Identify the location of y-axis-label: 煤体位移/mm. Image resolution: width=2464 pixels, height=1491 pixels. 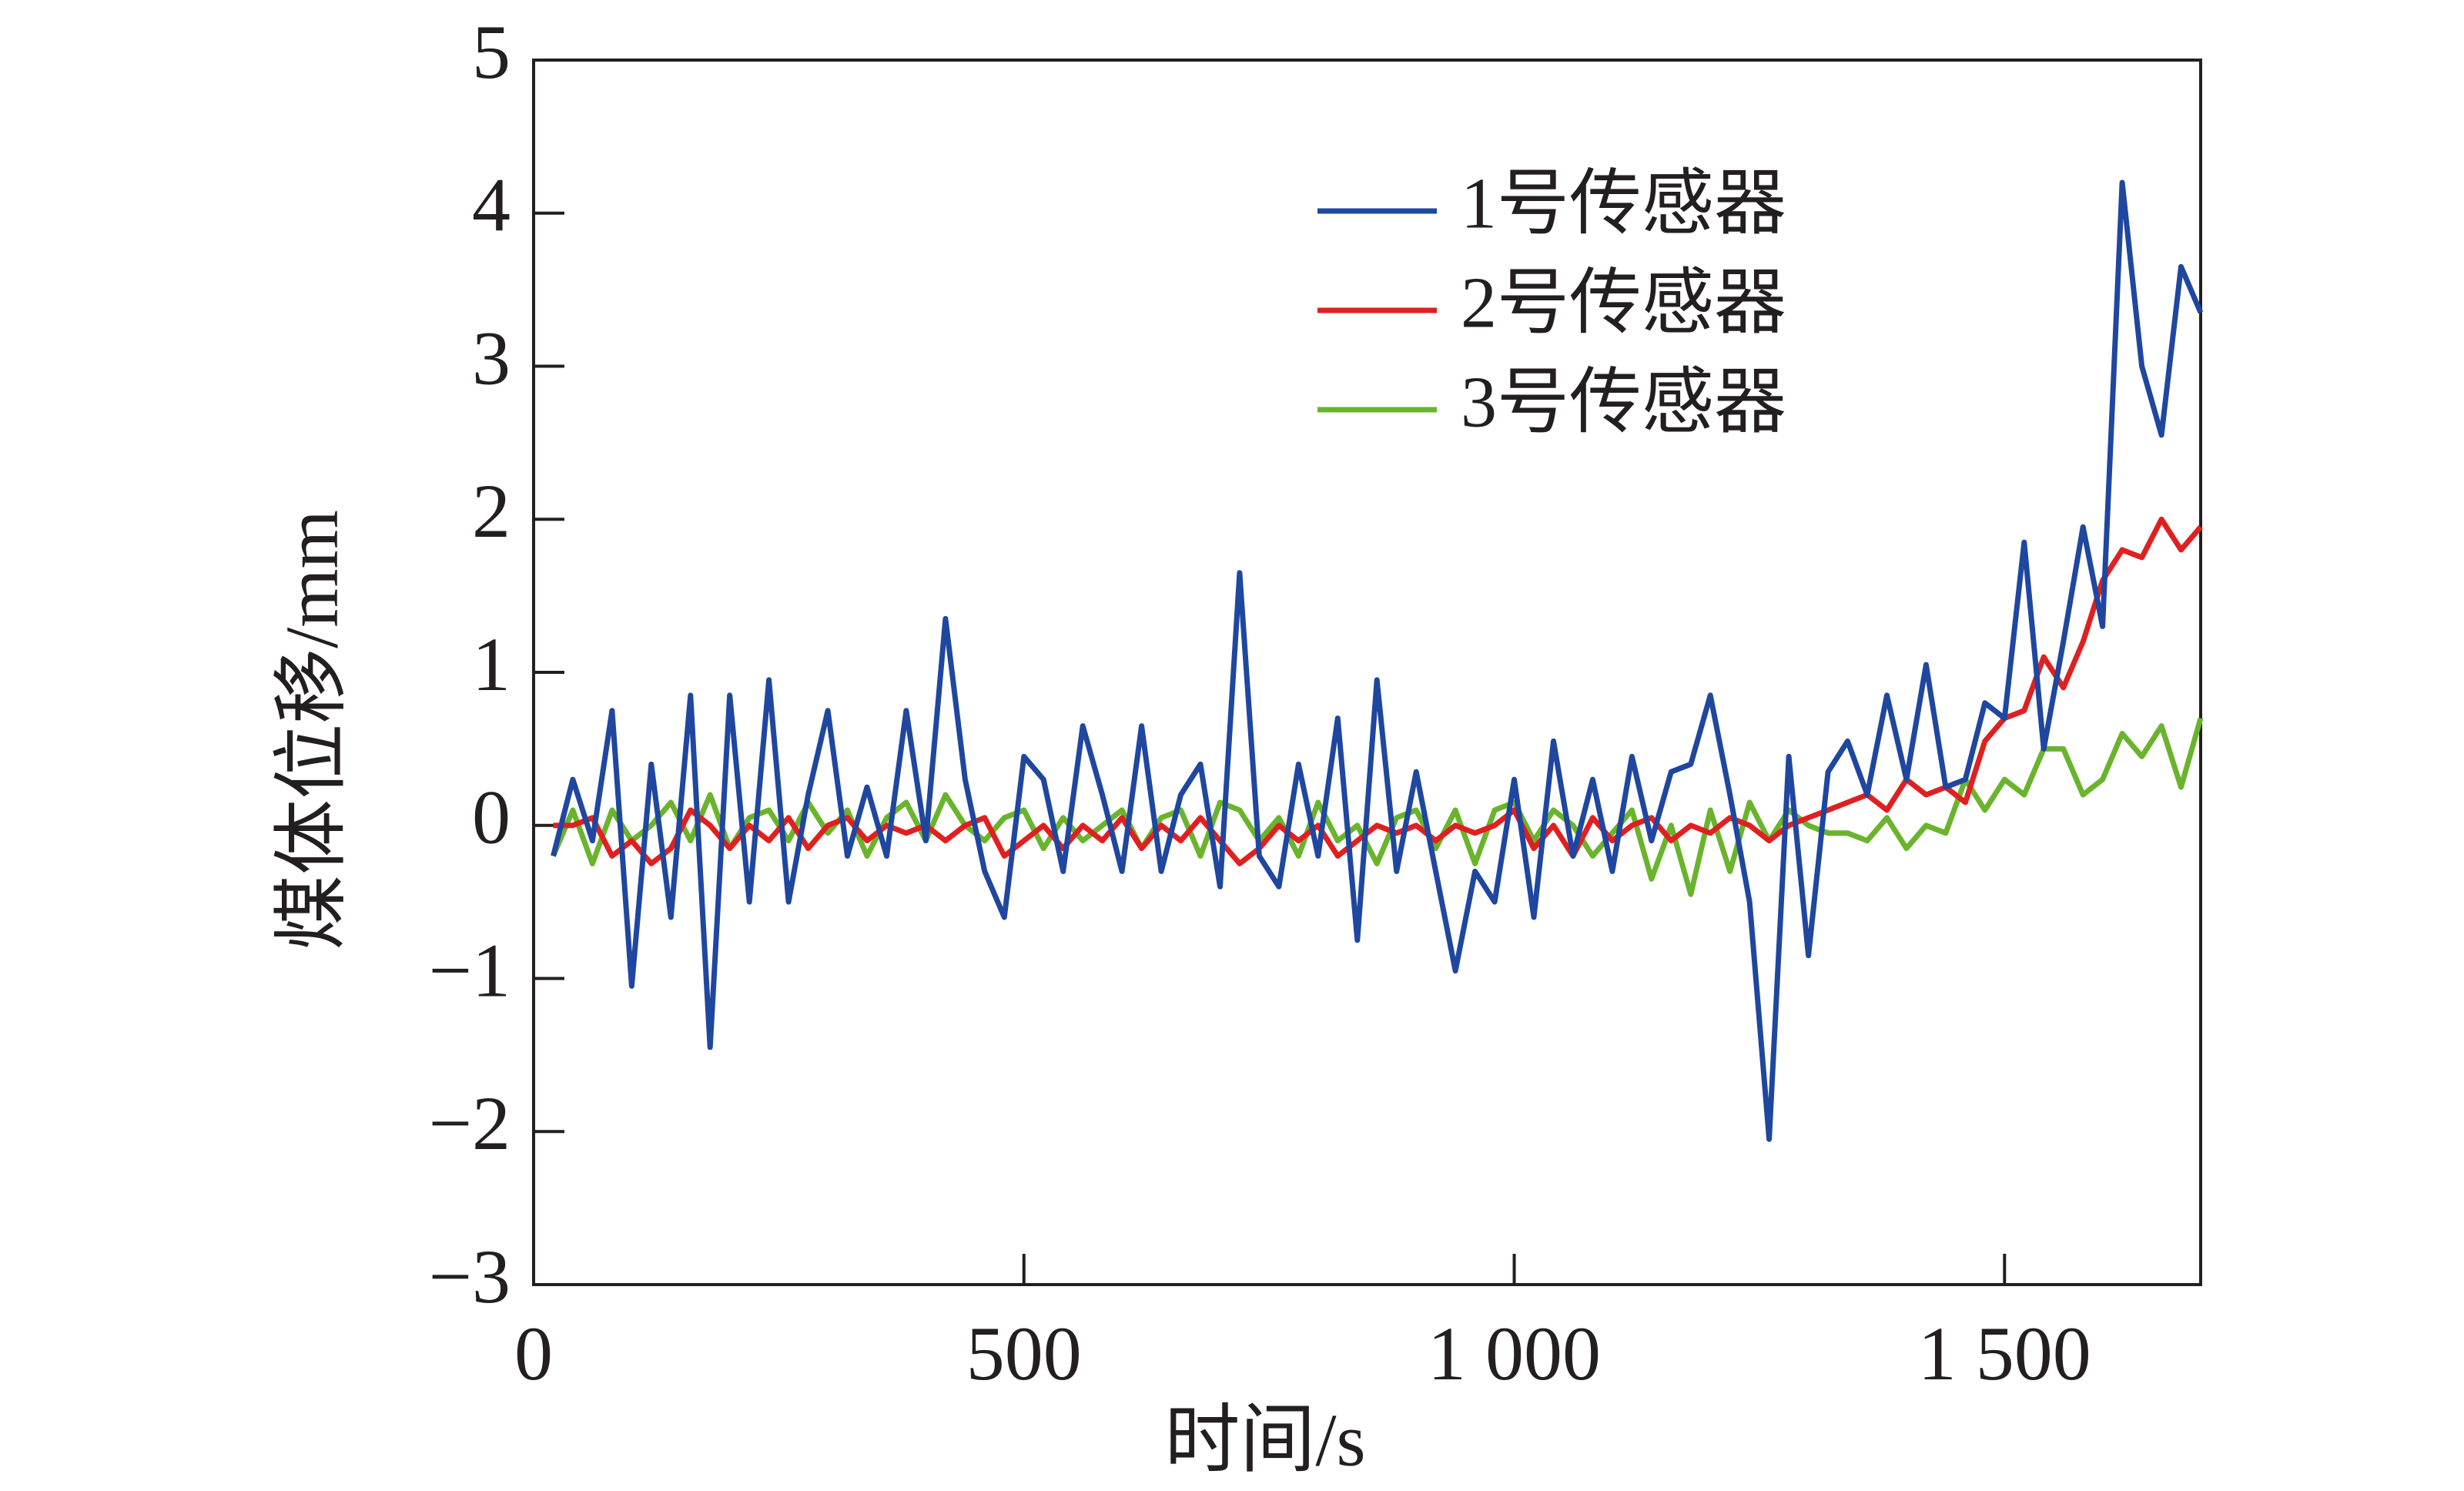
(311, 730).